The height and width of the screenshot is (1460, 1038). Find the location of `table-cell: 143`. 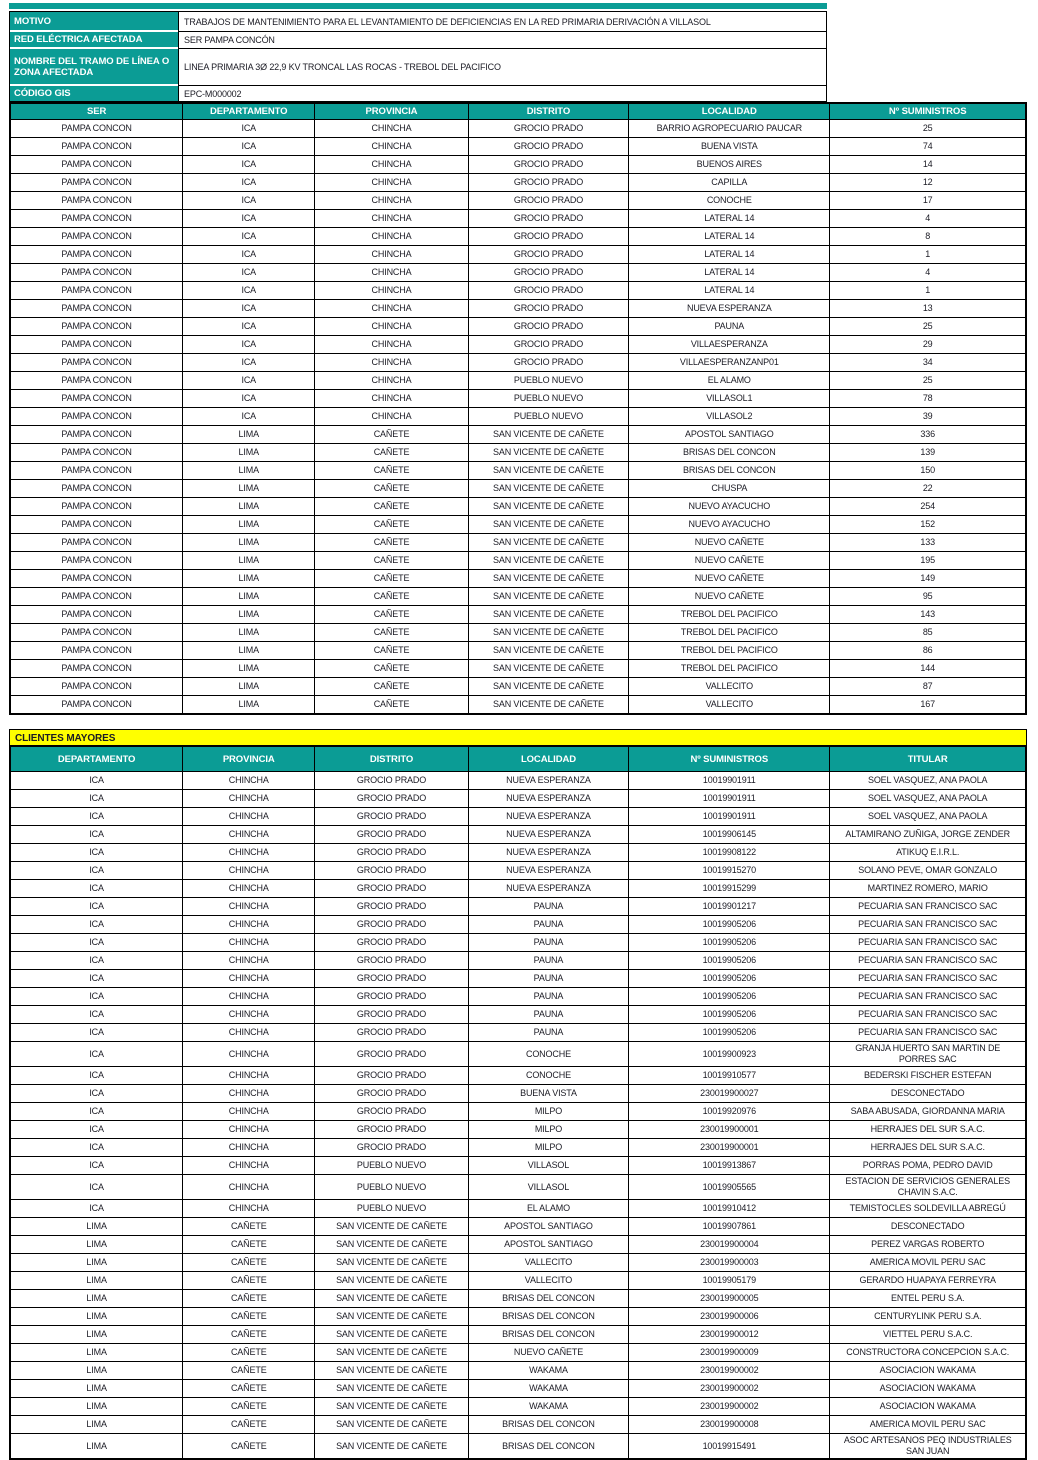

table-cell: 143 is located at coordinates (928, 614).